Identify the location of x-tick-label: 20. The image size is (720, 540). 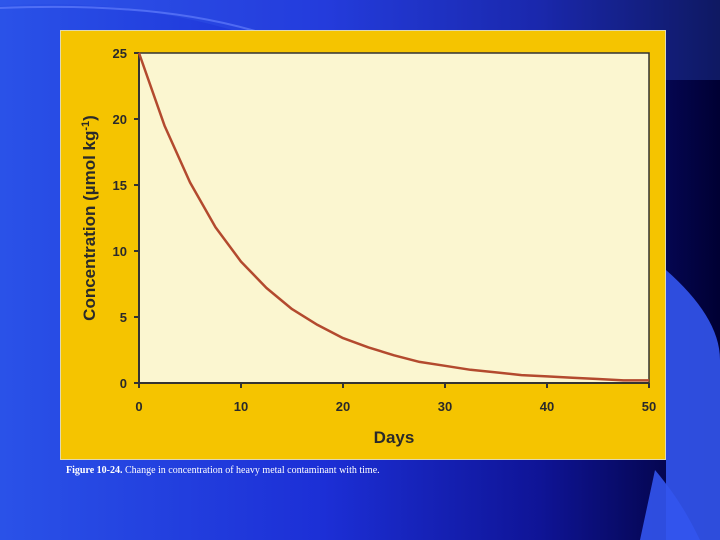
(343, 406).